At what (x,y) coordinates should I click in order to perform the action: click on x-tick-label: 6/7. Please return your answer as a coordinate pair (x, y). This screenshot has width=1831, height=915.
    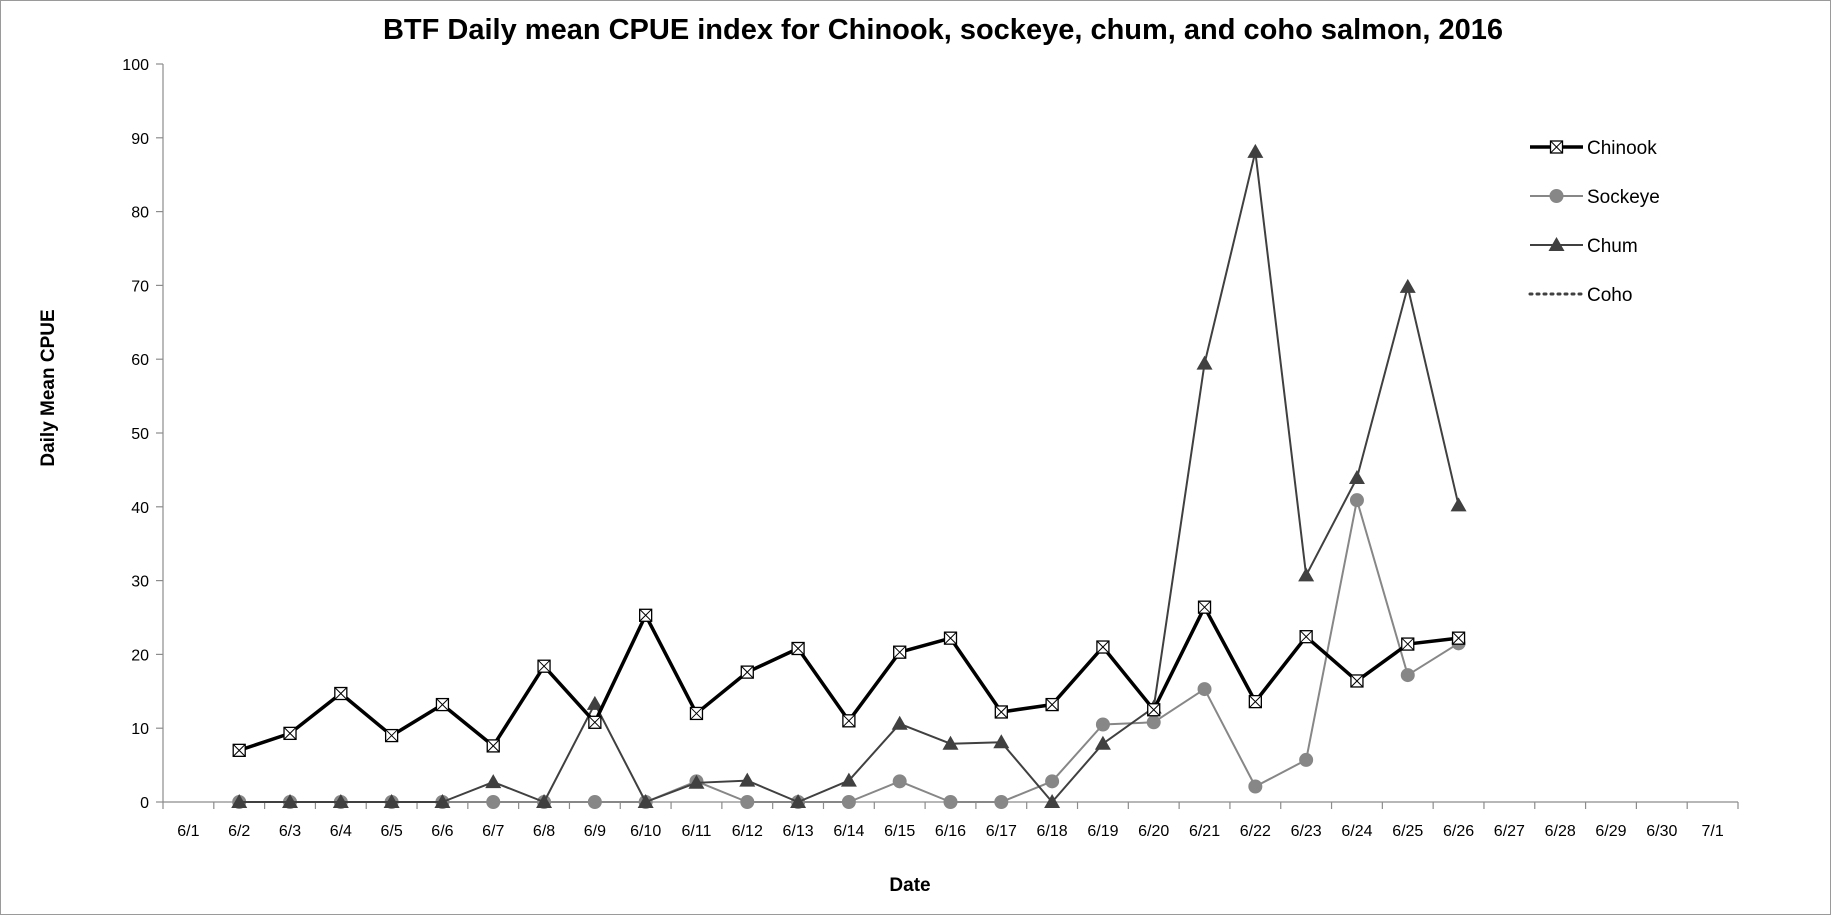
    Looking at the image, I should click on (493, 831).